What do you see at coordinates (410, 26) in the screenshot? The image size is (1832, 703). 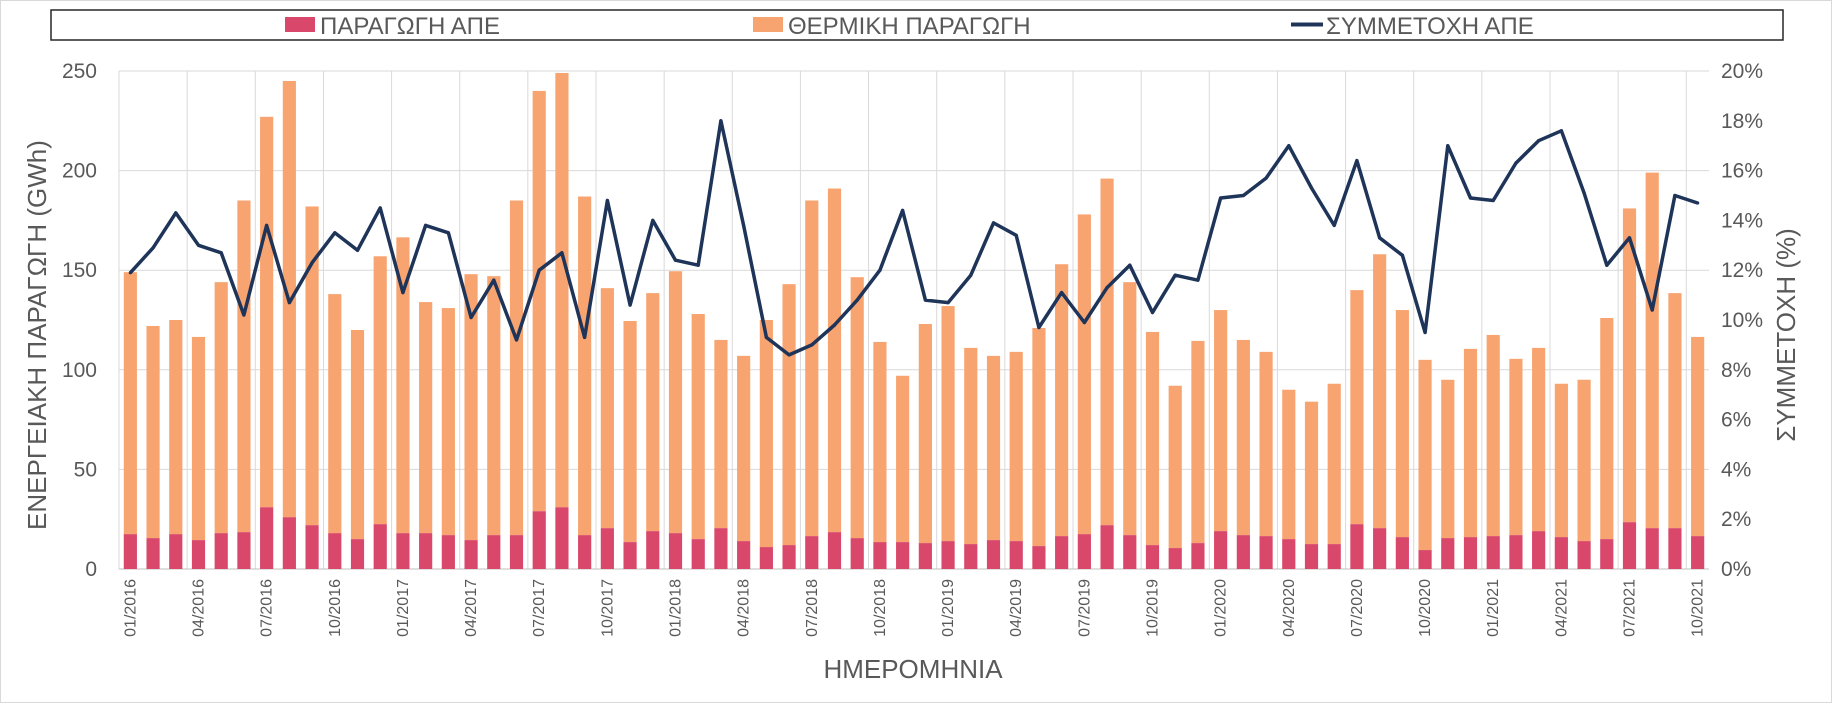 I see `legend-label-res: ΠΑΡΑΓΩΓΗ ΑΠΕ` at bounding box center [410, 26].